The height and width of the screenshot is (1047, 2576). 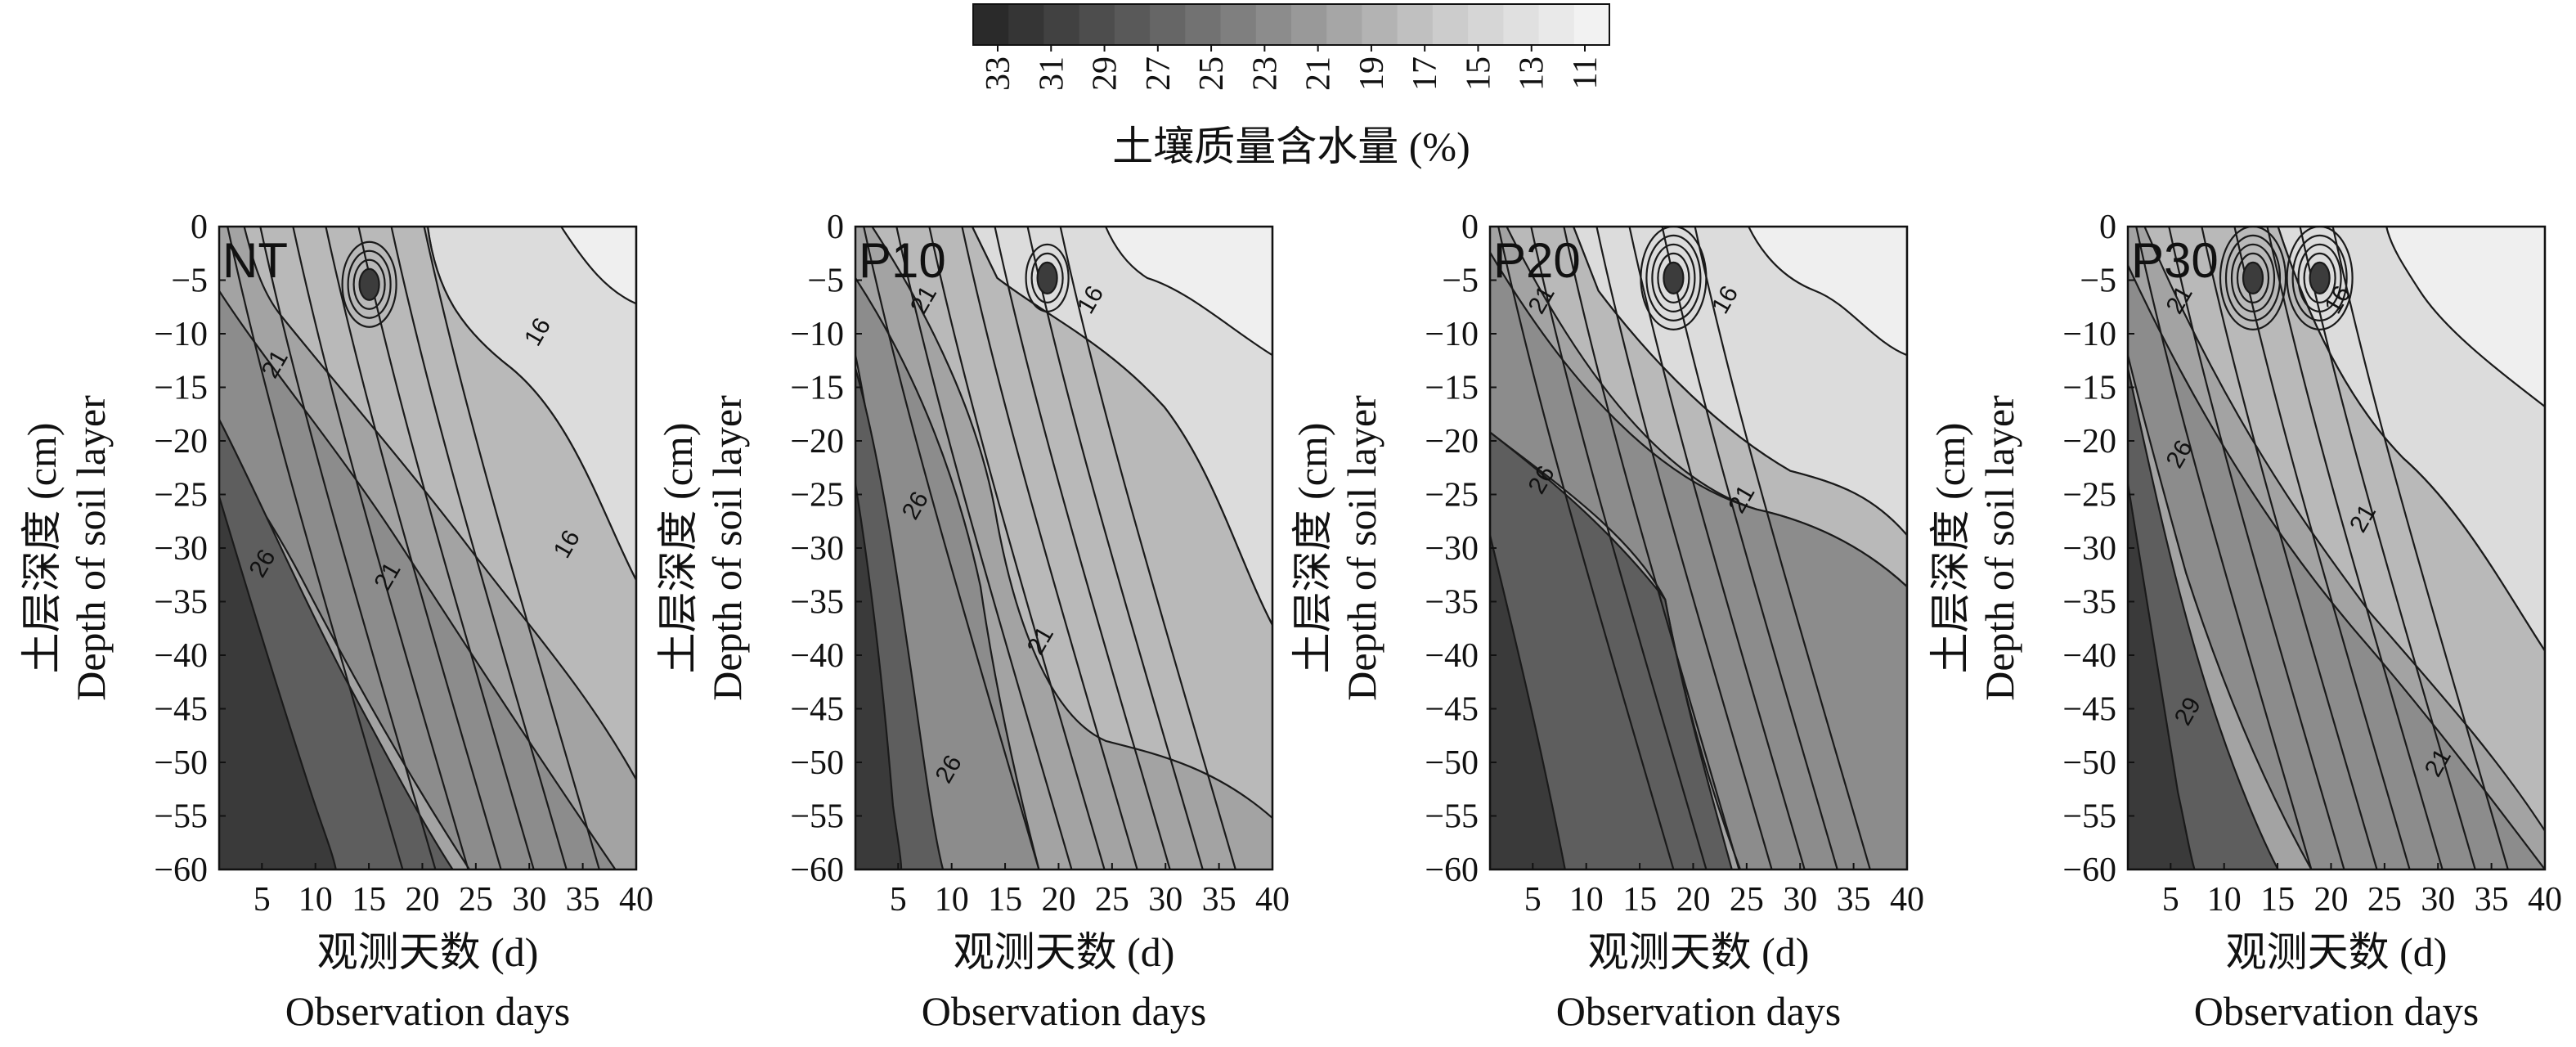 I want to click on panel-tag: P20, so click(x=1537, y=261).